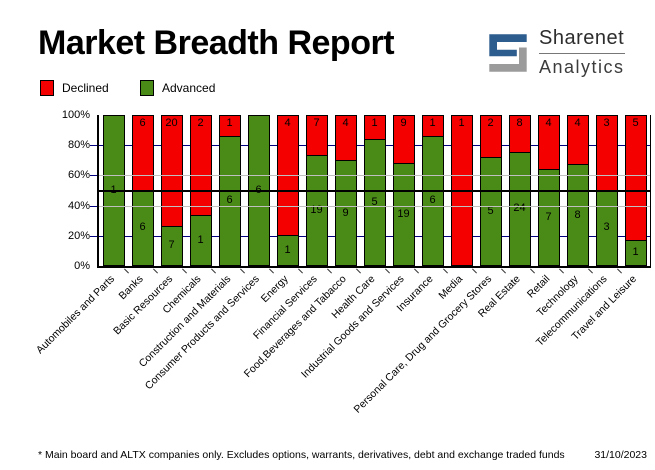 Image resolution: width=655 pixels, height=470 pixels. What do you see at coordinates (216, 43) in the screenshot?
I see `page-title: Market Breadth Report` at bounding box center [216, 43].